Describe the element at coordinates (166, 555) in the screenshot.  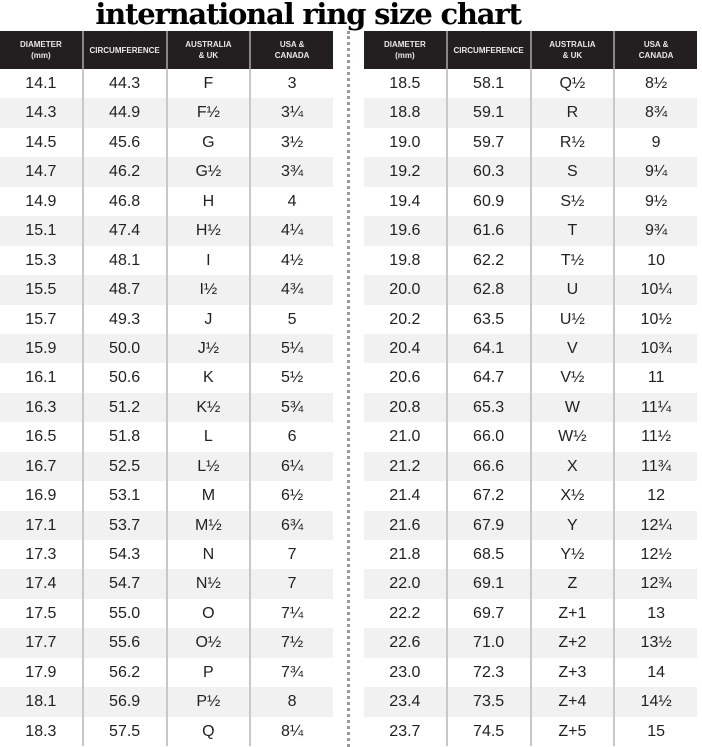
I see `table-row: 17.3 54.3 N 7` at that location.